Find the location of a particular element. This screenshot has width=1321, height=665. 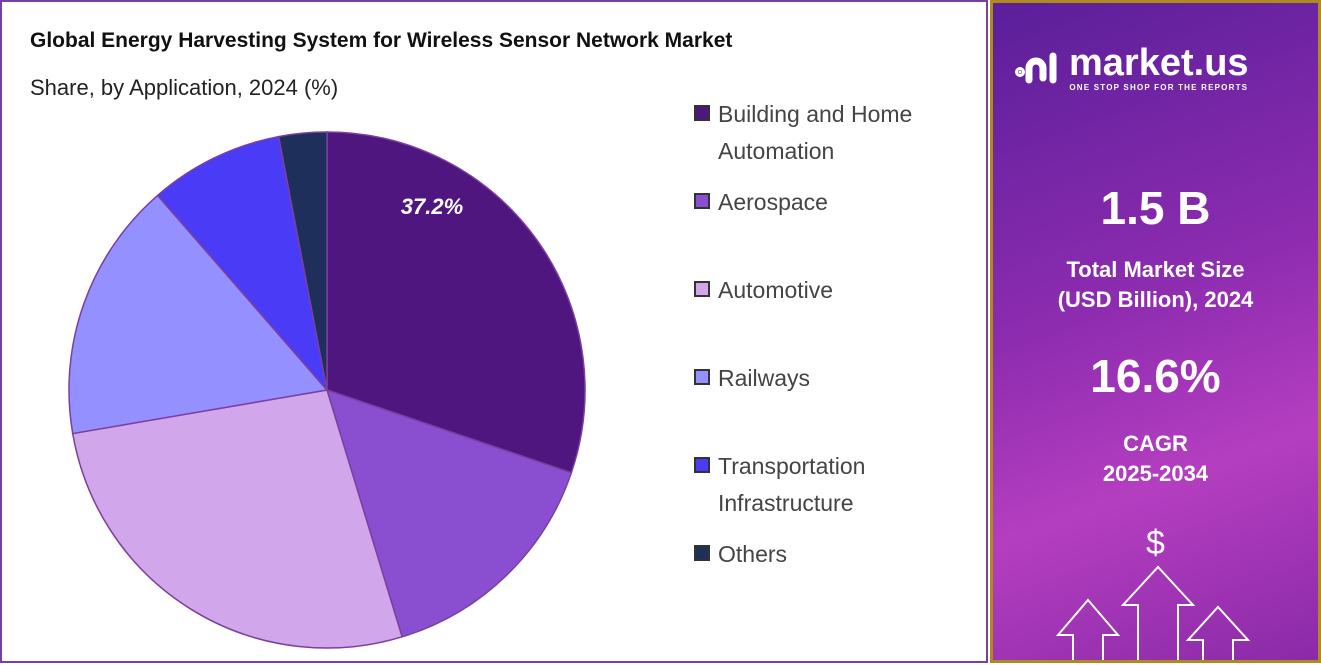

dollar-icon: $ is located at coordinates (1155, 543).